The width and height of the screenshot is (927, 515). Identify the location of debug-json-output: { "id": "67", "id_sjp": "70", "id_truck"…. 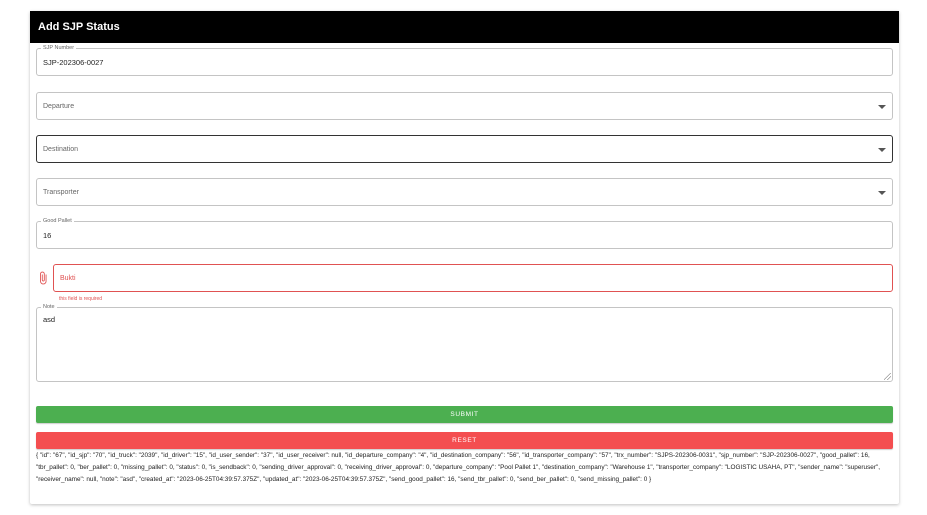
(458, 467).